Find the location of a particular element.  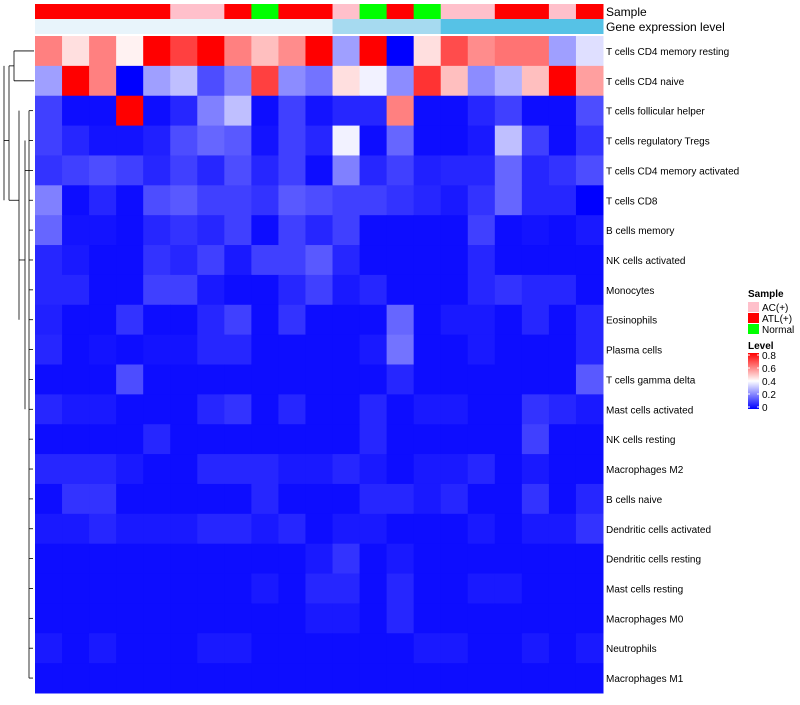

level-legend-tick-label: 0.8 is located at coordinates (769, 356).